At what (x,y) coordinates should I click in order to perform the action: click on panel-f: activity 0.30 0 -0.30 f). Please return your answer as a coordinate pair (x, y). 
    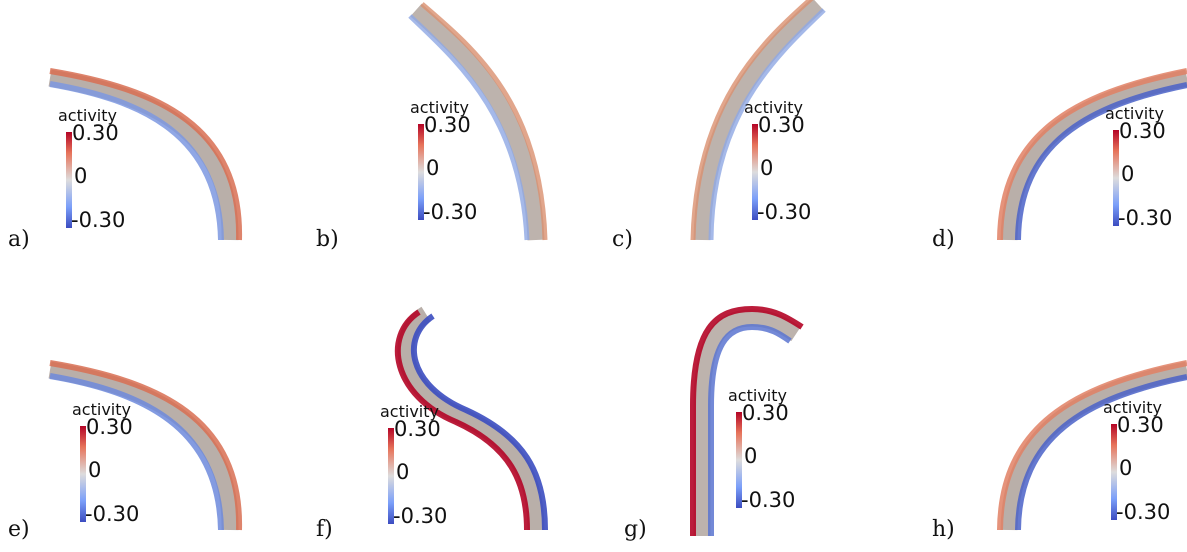
    Looking at the image, I should click on (444, 414).